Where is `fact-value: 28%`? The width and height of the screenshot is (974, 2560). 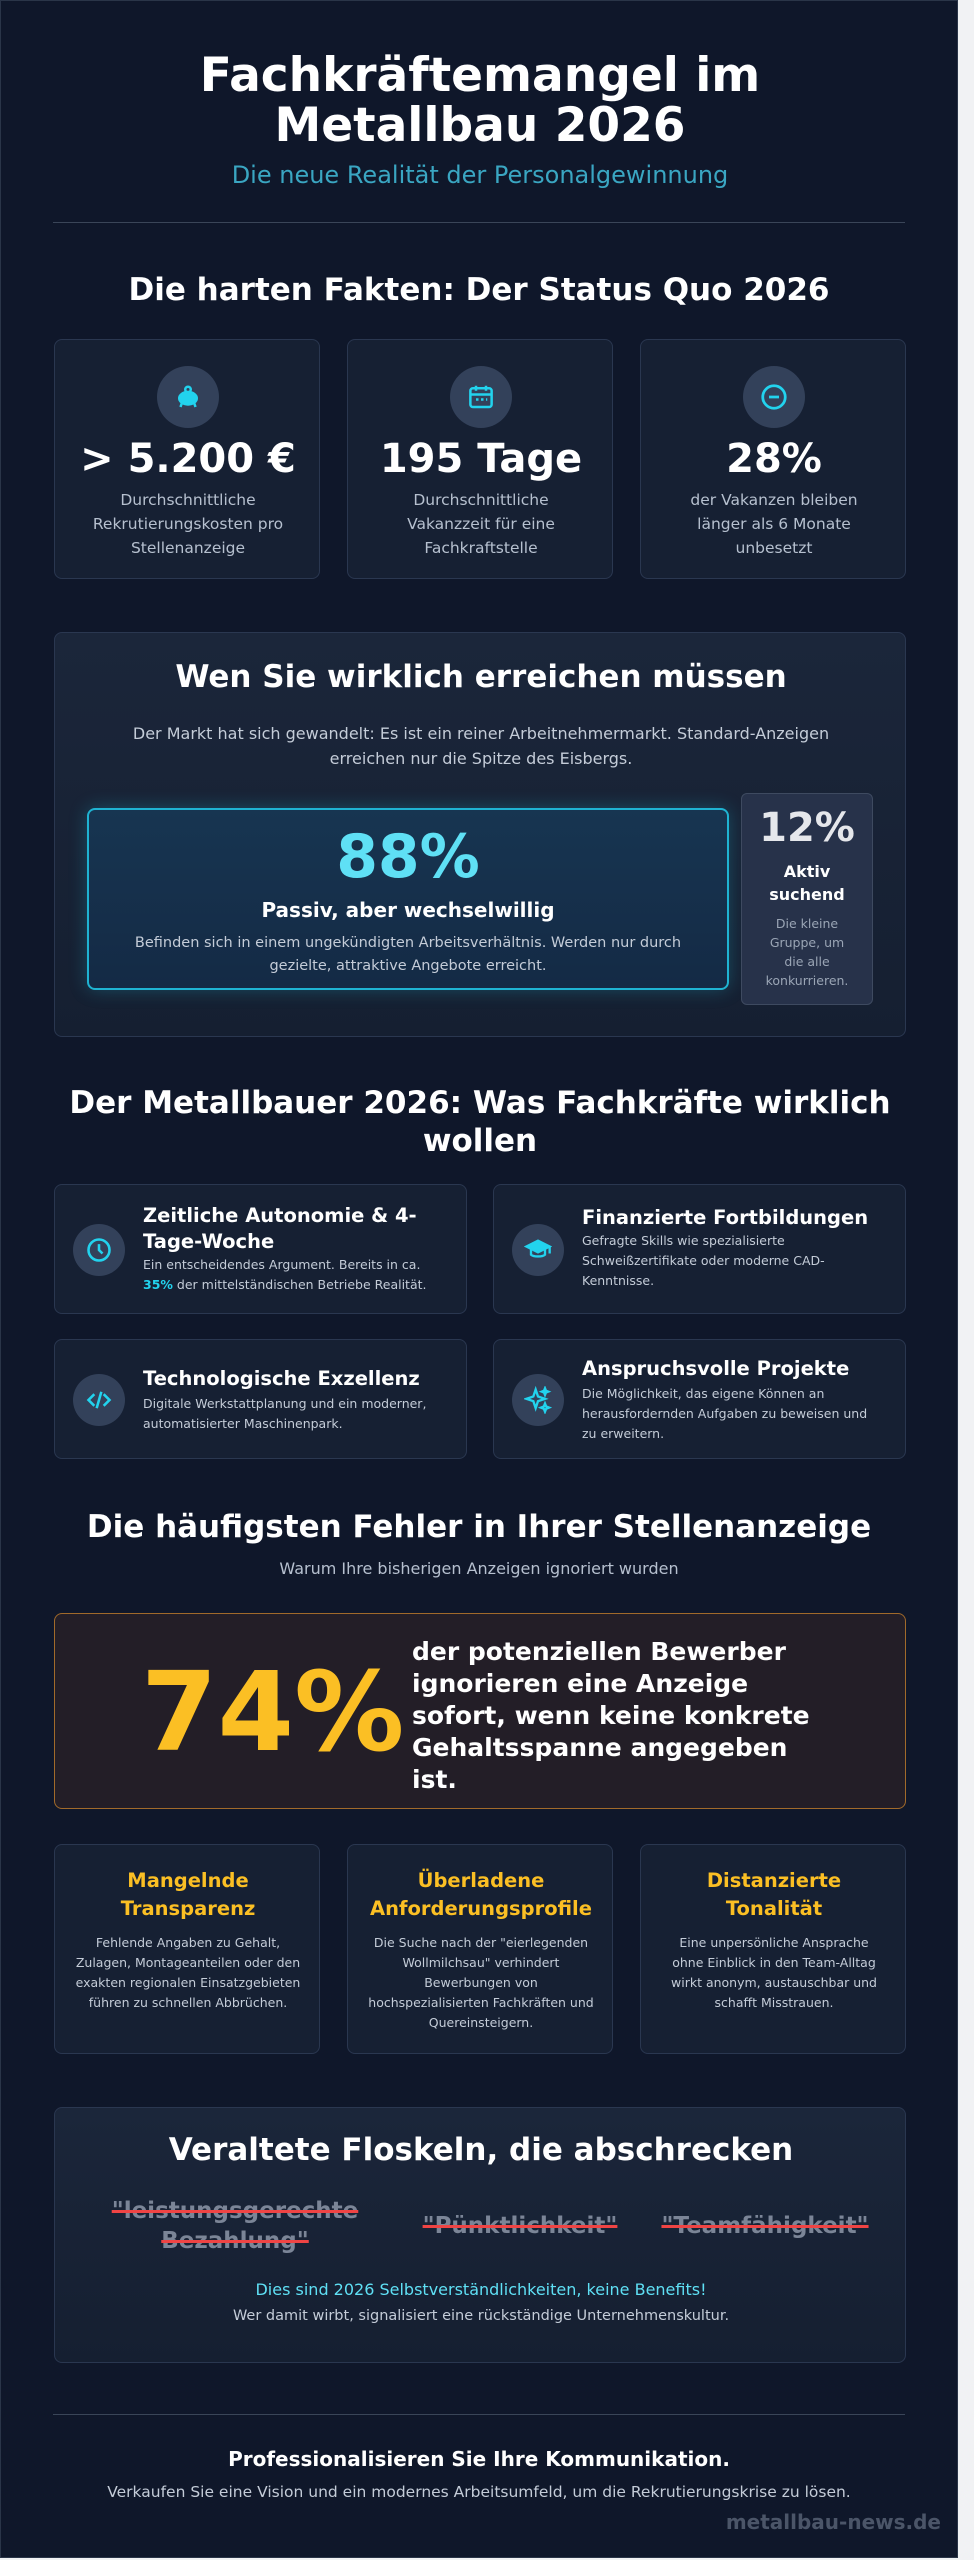
fact-value: 28% is located at coordinates (774, 459).